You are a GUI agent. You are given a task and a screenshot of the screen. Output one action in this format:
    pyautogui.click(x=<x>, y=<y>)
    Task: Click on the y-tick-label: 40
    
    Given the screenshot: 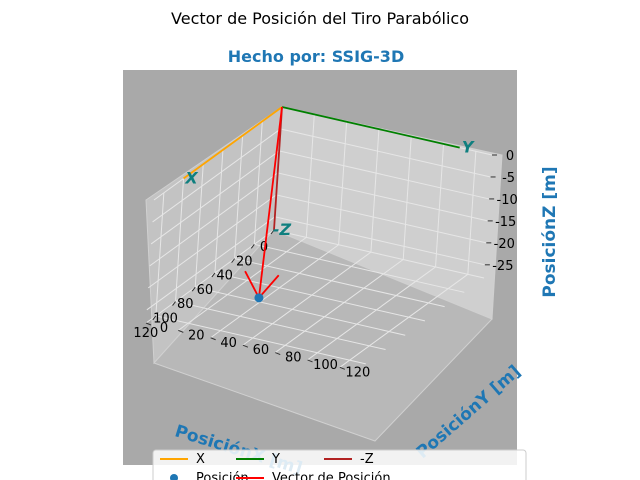 What is the action you would take?
    pyautogui.click(x=228, y=343)
    